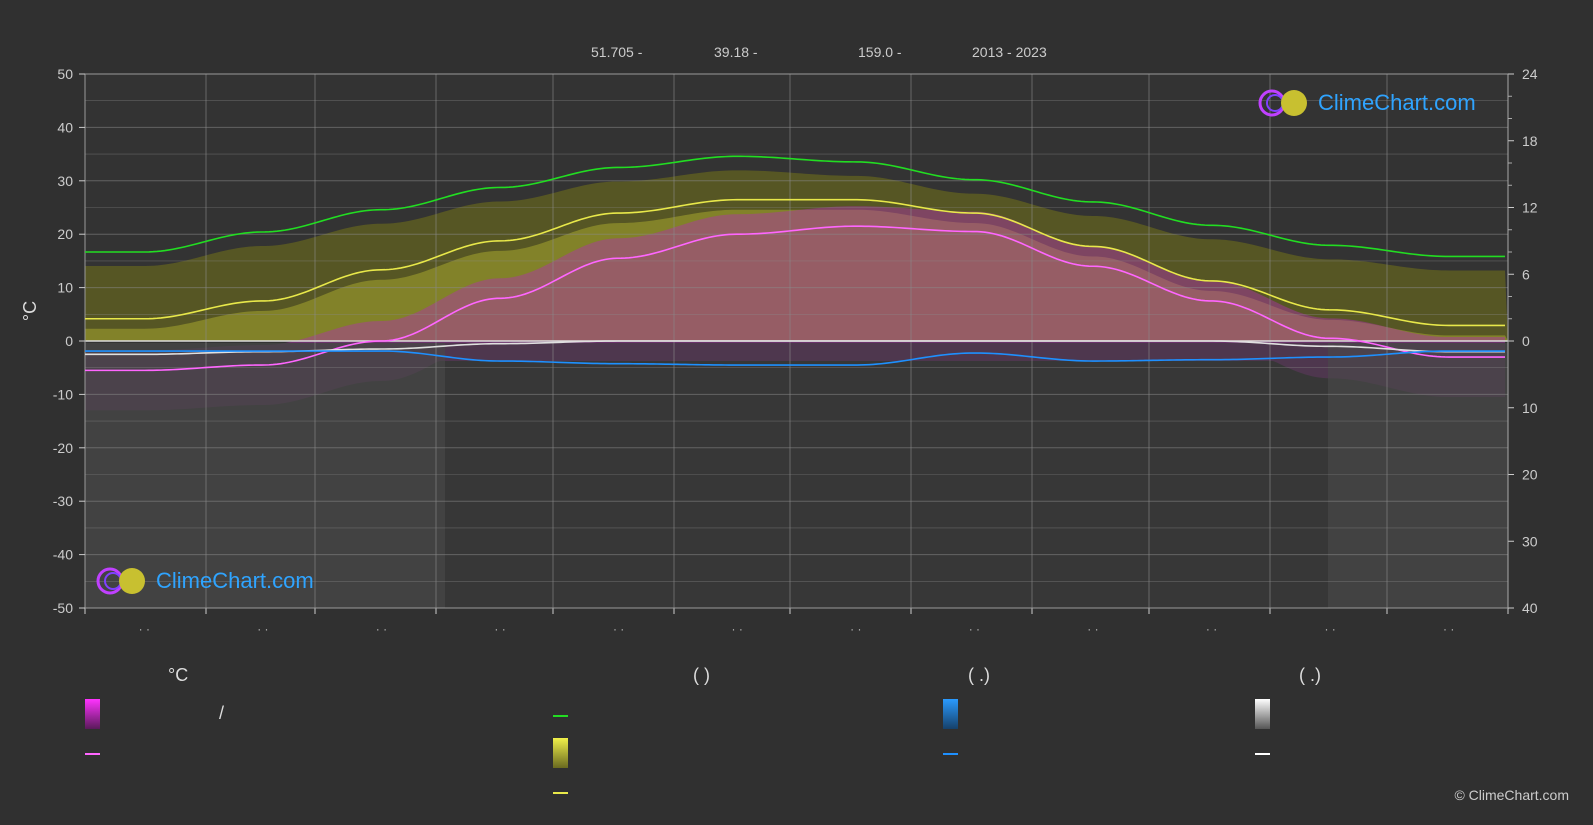 Image resolution: width=1593 pixels, height=825 pixels. I want to click on sunshine-fill, so click(796, 275).